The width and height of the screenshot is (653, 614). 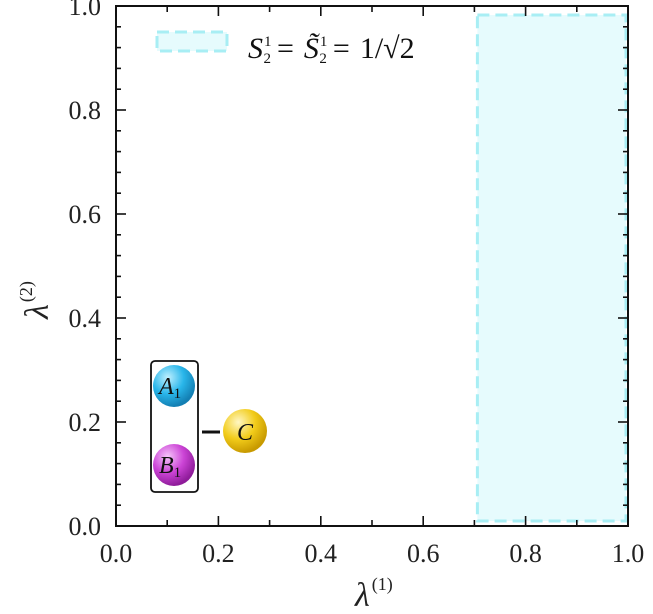 I want to click on legend-sup: 1, so click(x=268, y=42).